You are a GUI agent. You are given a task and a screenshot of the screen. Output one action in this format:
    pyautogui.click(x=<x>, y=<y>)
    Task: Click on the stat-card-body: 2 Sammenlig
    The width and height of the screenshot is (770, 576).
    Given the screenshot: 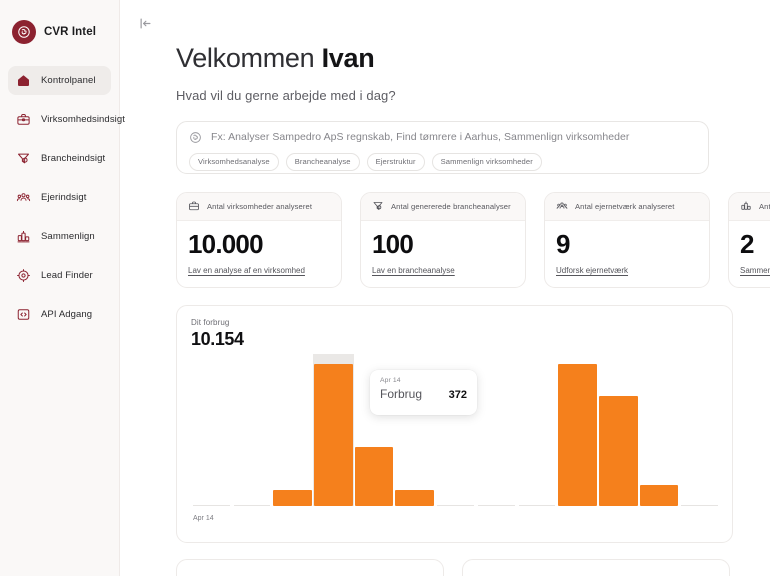 What is the action you would take?
    pyautogui.click(x=749, y=254)
    